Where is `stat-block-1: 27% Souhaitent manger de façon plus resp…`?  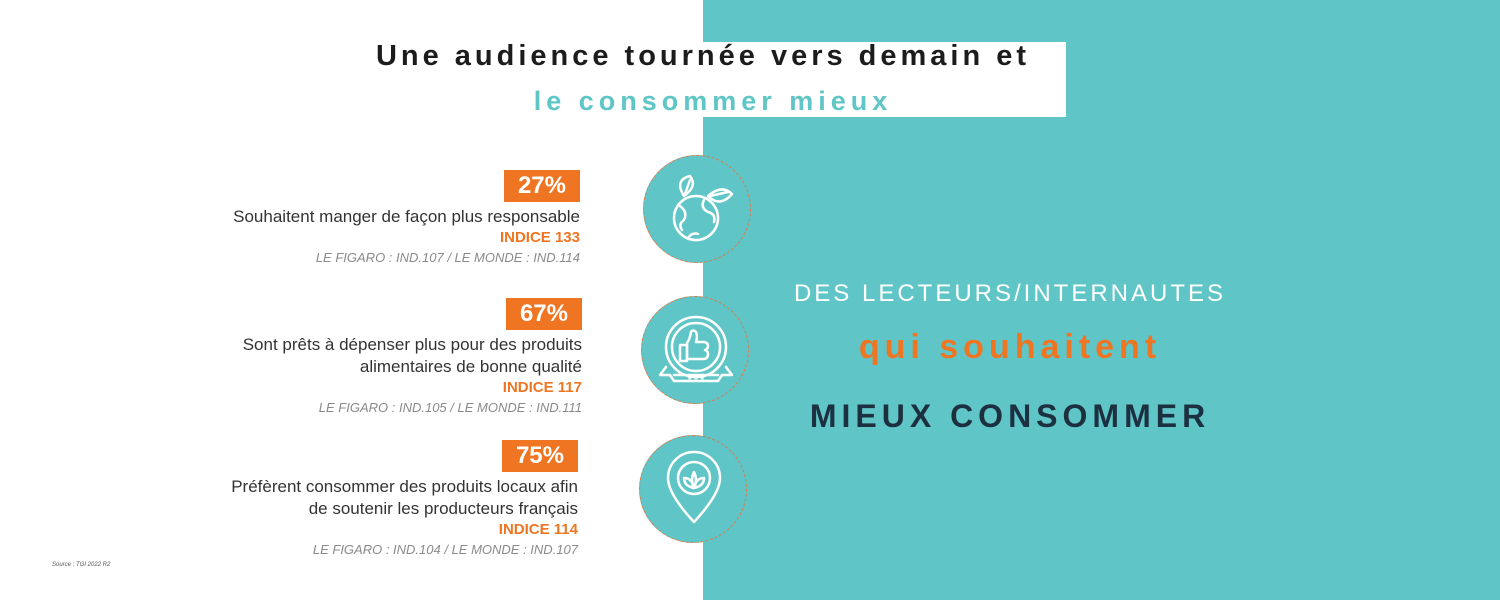 stat-block-1: 27% Souhaitent manger de façon plus resp… is located at coordinates (365, 219).